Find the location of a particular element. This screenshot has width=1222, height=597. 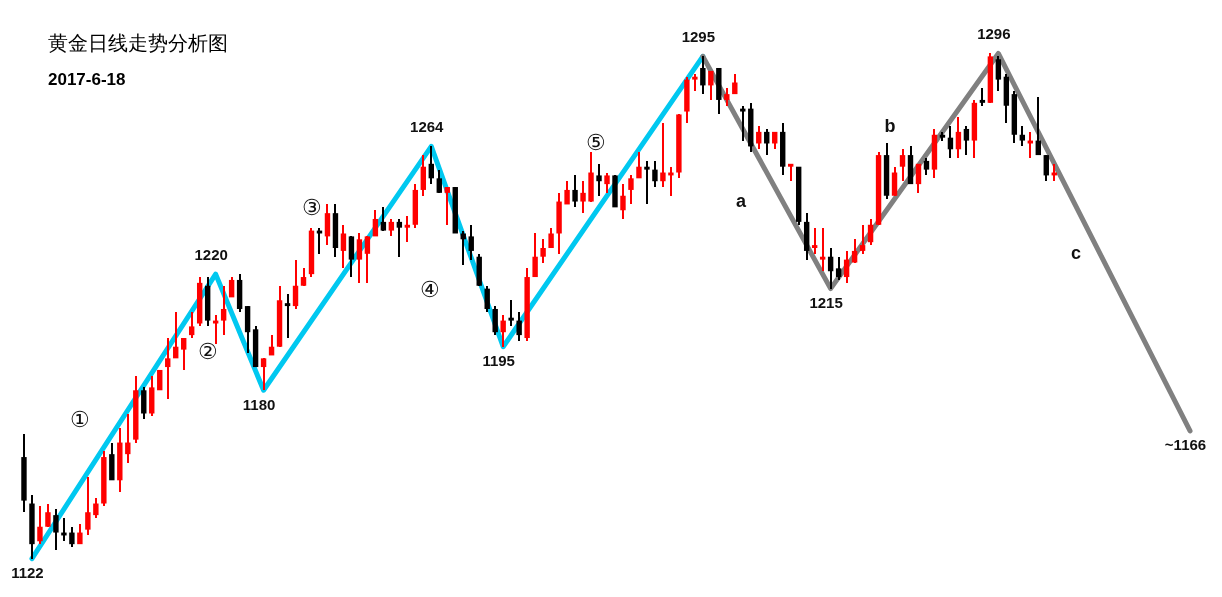

annotation: ④ is located at coordinates (430, 289).